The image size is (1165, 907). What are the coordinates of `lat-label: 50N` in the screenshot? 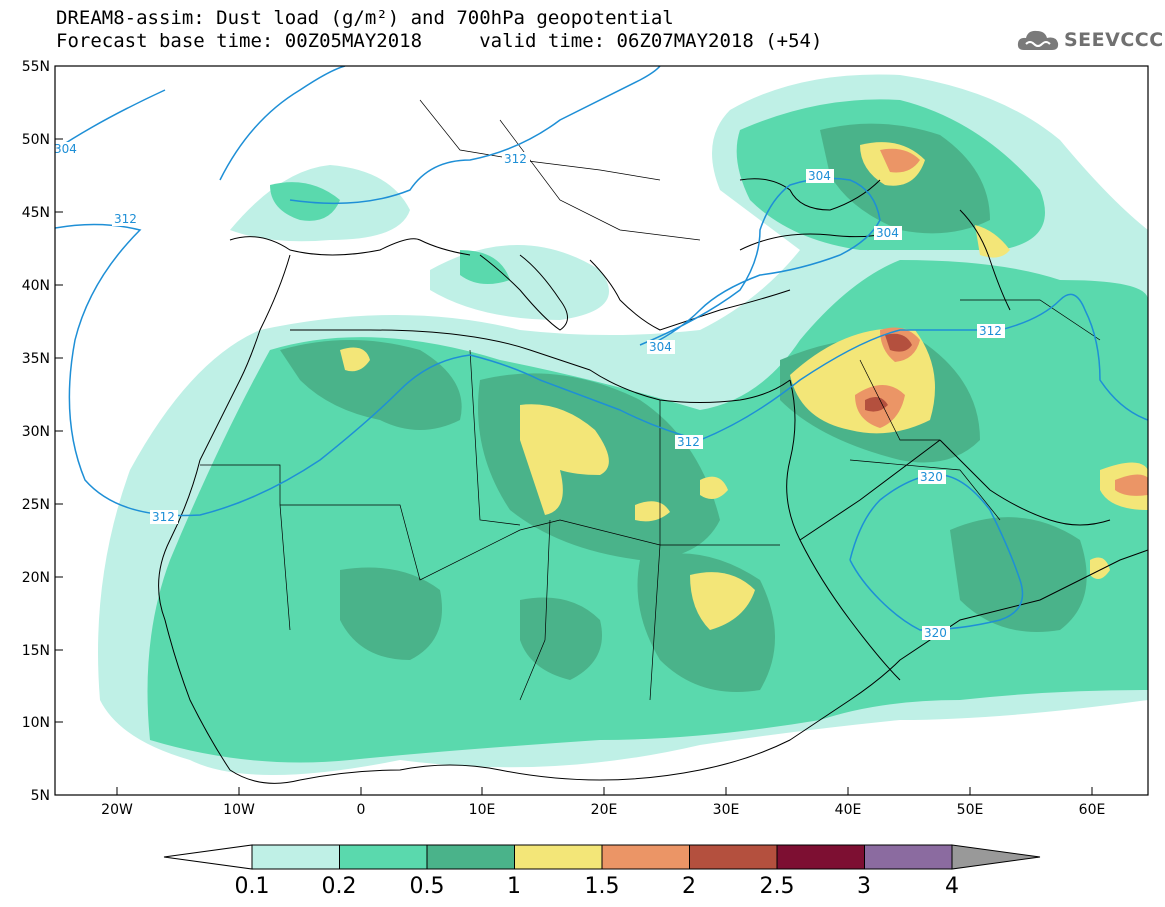 It's located at (36, 140).